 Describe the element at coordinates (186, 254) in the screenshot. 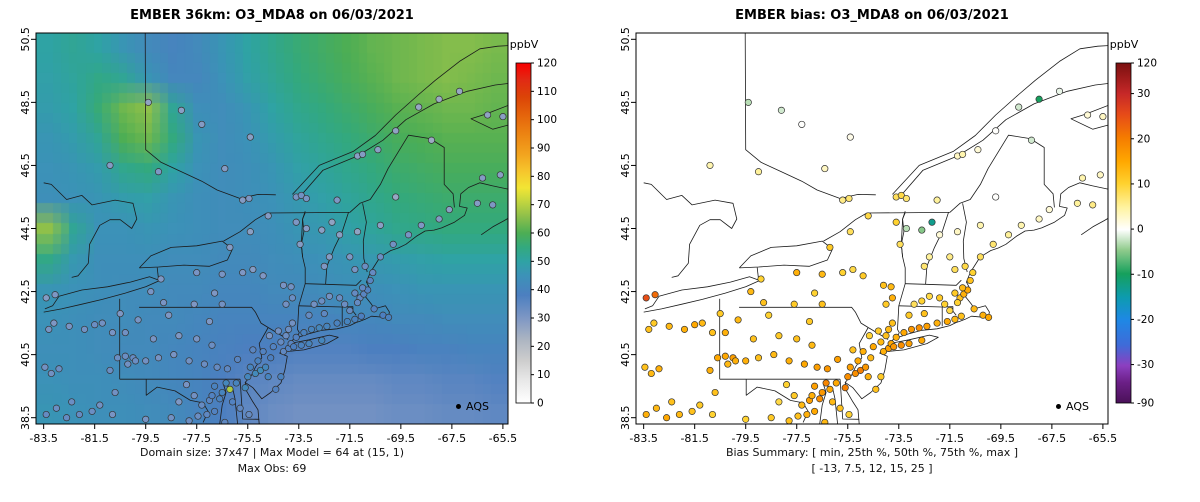

I see `outline-lake-ontario` at that location.